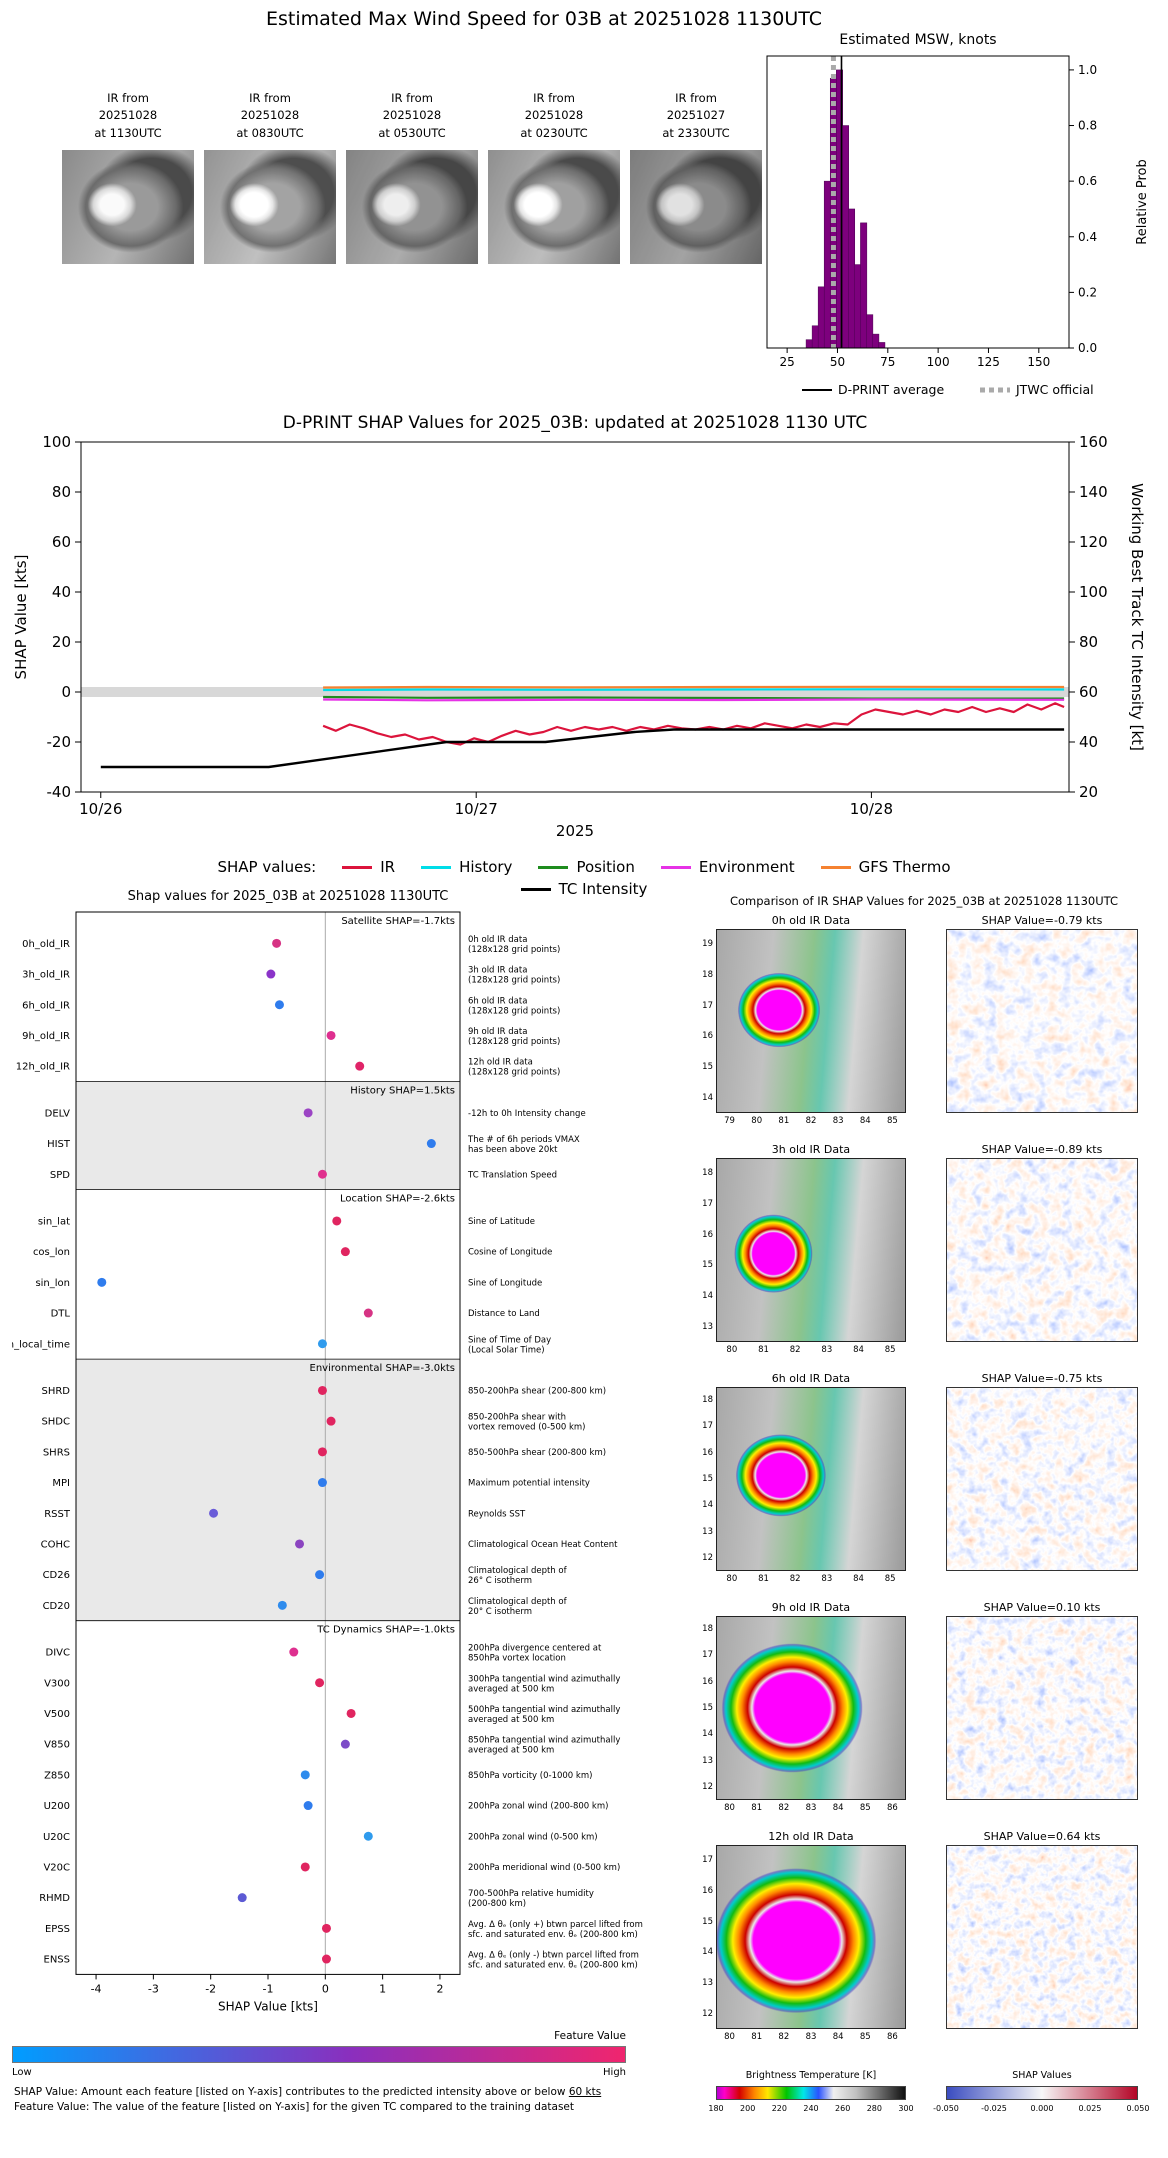 The width and height of the screenshot is (1168, 2158). Describe the element at coordinates (707, 944) in the screenshot. I see `map-y-tick-label: 19` at that location.